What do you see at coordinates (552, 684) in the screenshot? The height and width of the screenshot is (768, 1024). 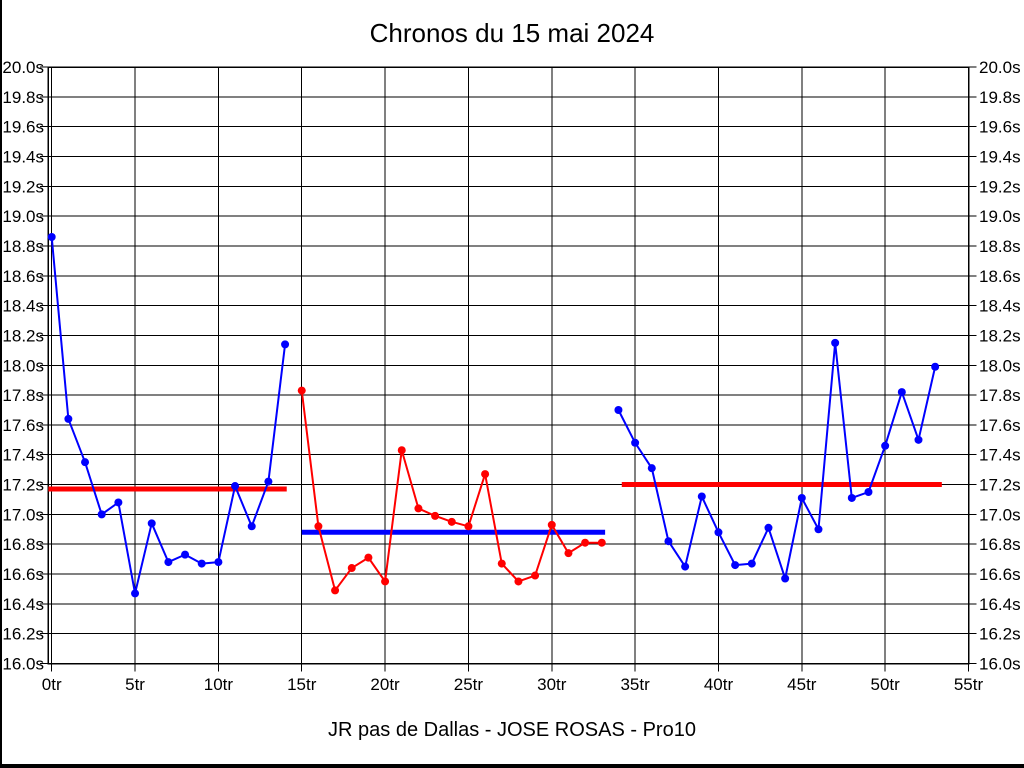 I see `x-axis-label: 30tr` at bounding box center [552, 684].